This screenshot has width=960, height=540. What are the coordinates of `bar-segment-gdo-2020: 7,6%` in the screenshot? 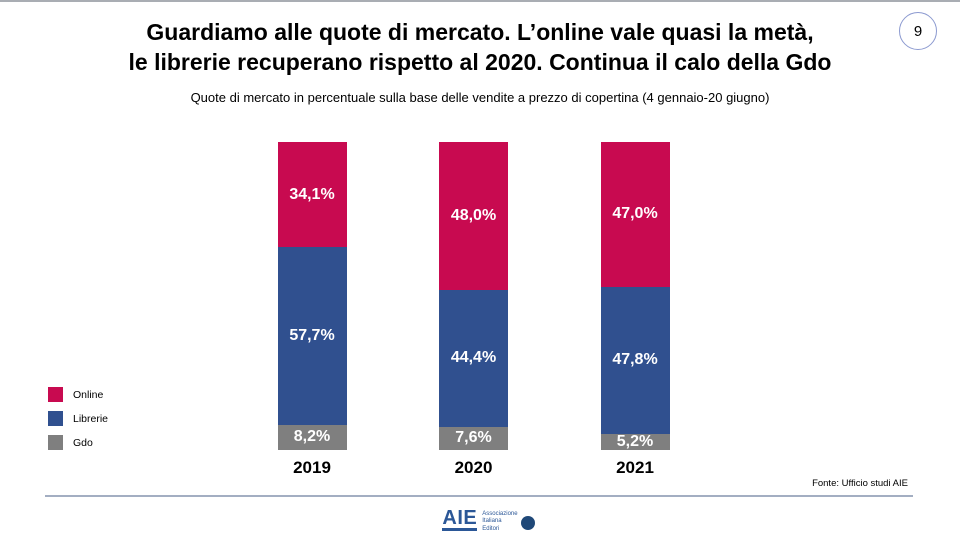 It's located at (473, 438).